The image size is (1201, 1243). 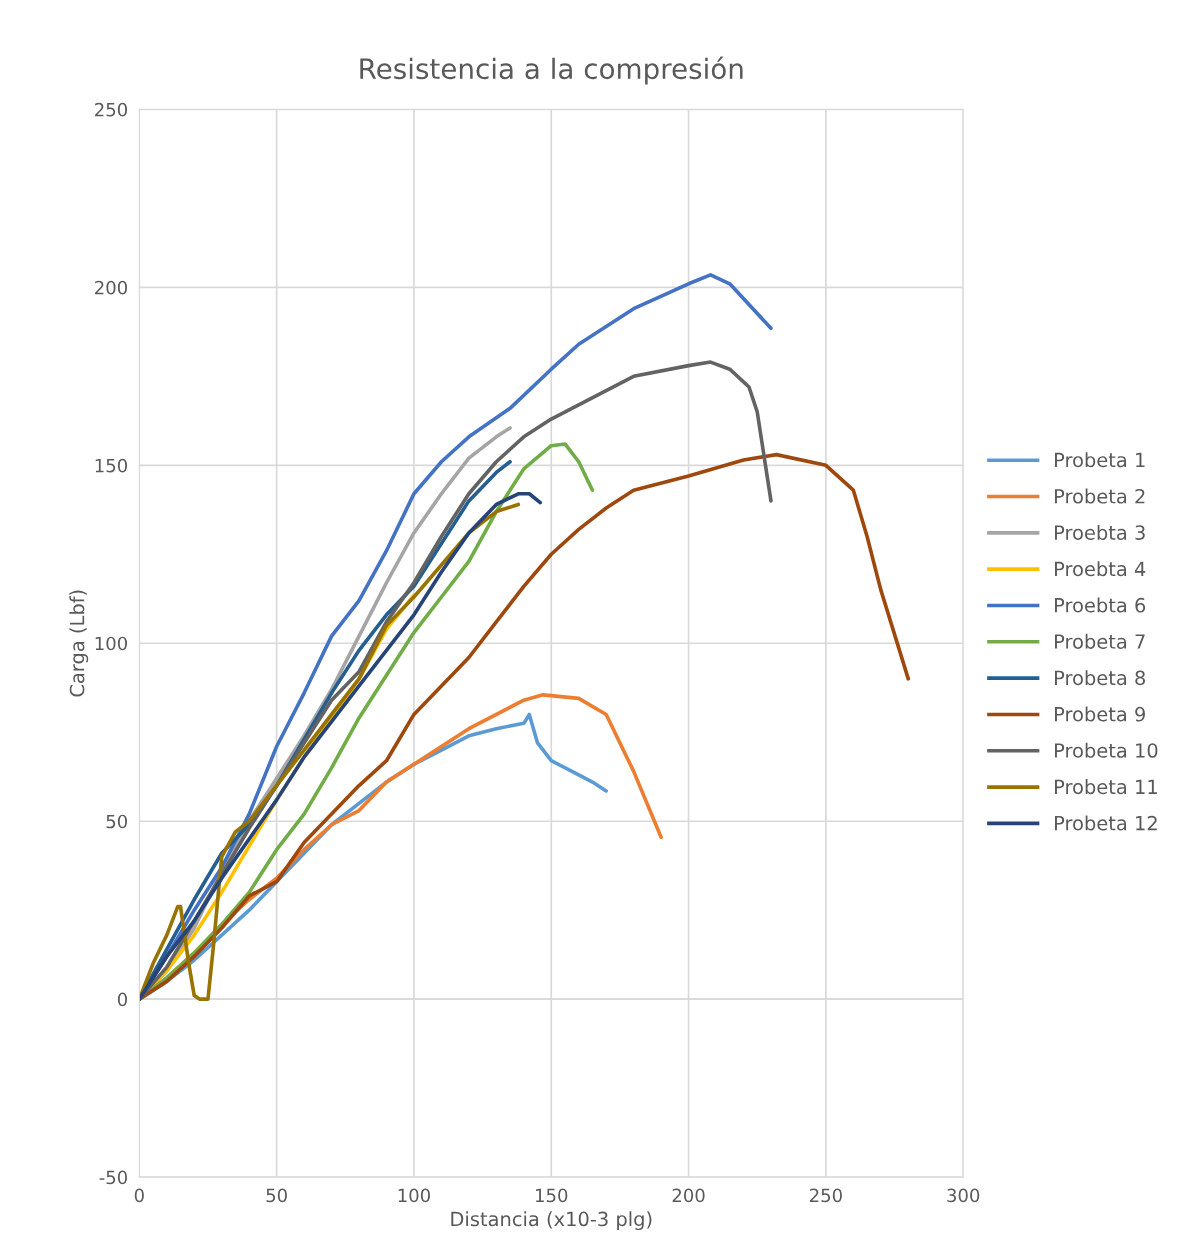 I want to click on chart-title: Resistencia a la compresión, so click(x=551, y=70).